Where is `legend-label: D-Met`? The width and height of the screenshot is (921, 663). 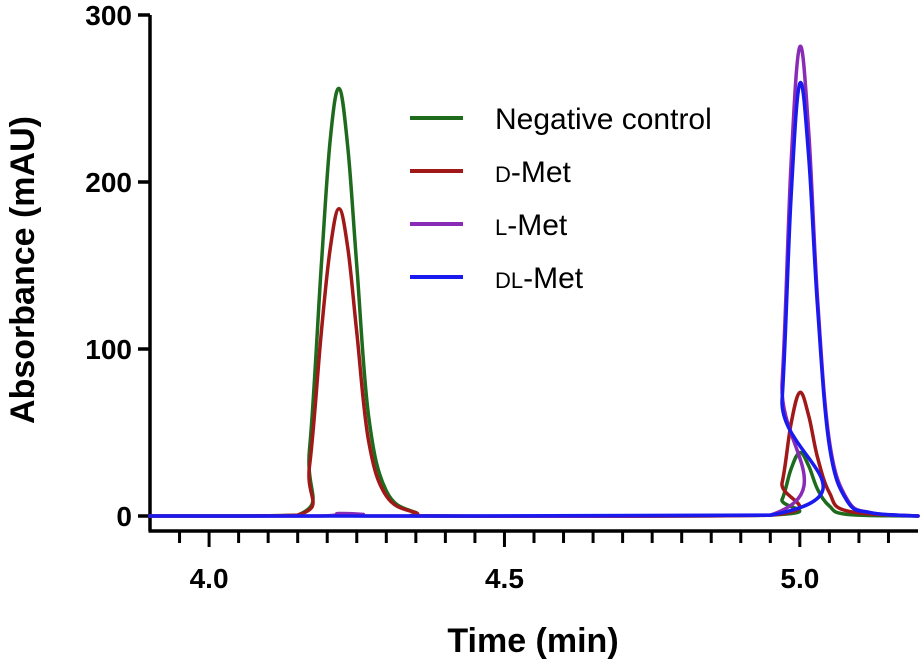
legend-label: D-Met is located at coordinates (533, 172).